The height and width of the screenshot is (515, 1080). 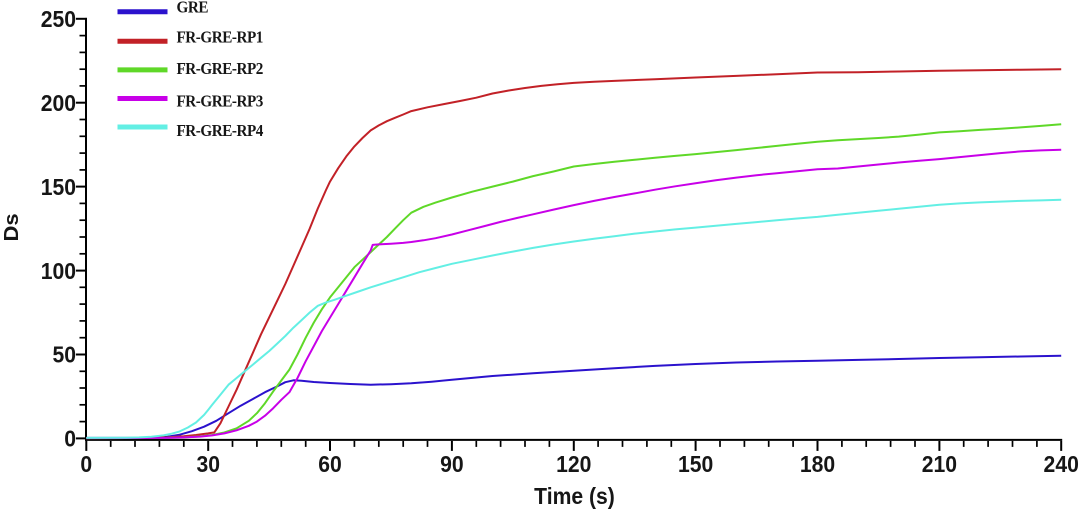 What do you see at coordinates (58, 19) in the screenshot?
I see `svg-text: 250` at bounding box center [58, 19].